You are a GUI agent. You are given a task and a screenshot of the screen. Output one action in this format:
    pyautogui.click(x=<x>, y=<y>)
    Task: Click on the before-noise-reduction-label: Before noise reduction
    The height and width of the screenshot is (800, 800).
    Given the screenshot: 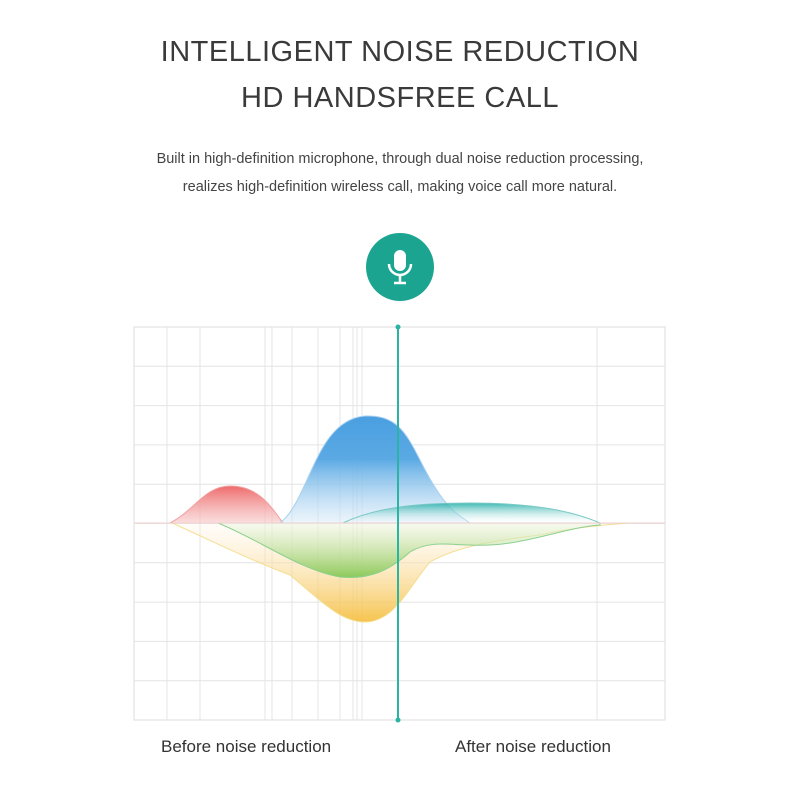 What is the action you would take?
    pyautogui.click(x=246, y=746)
    